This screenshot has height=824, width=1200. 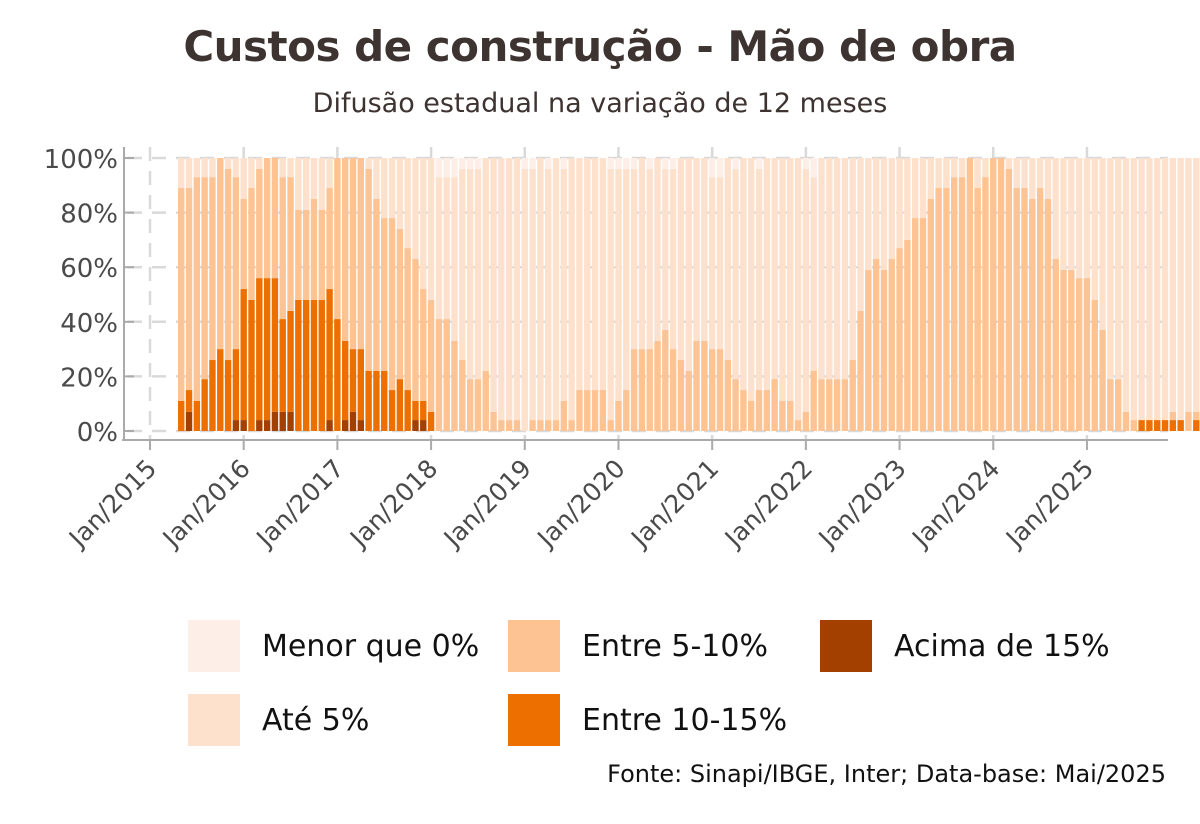 What do you see at coordinates (206, 504) in the screenshot?
I see `x-tick-label: Jan/2016` at bounding box center [206, 504].